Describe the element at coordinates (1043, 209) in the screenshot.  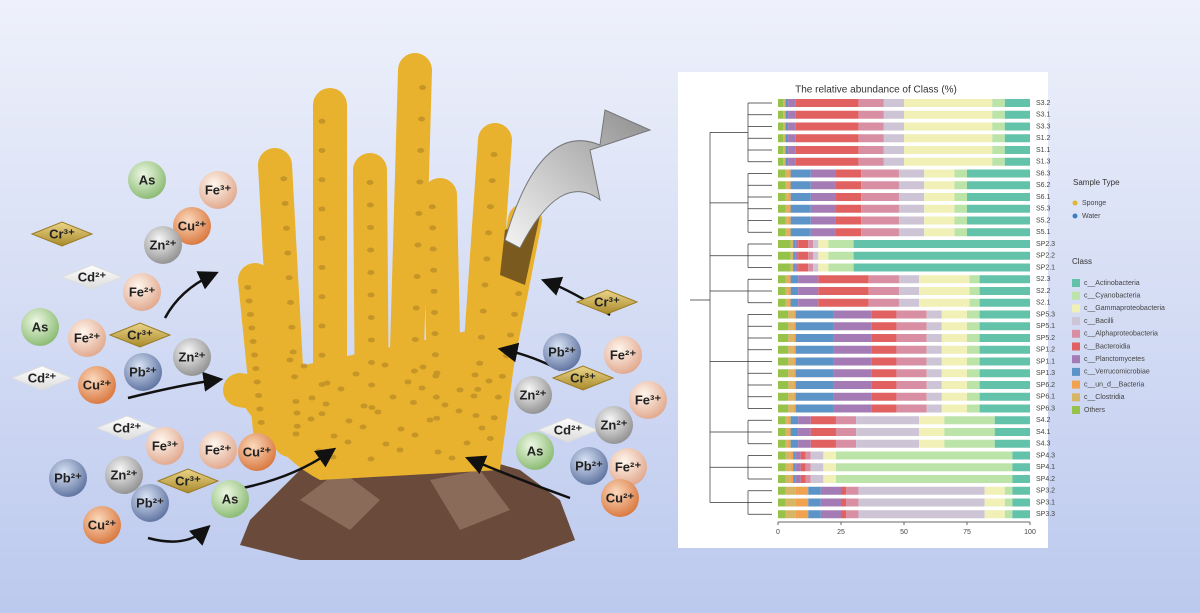
I see `category-label: S5.3` at that location.